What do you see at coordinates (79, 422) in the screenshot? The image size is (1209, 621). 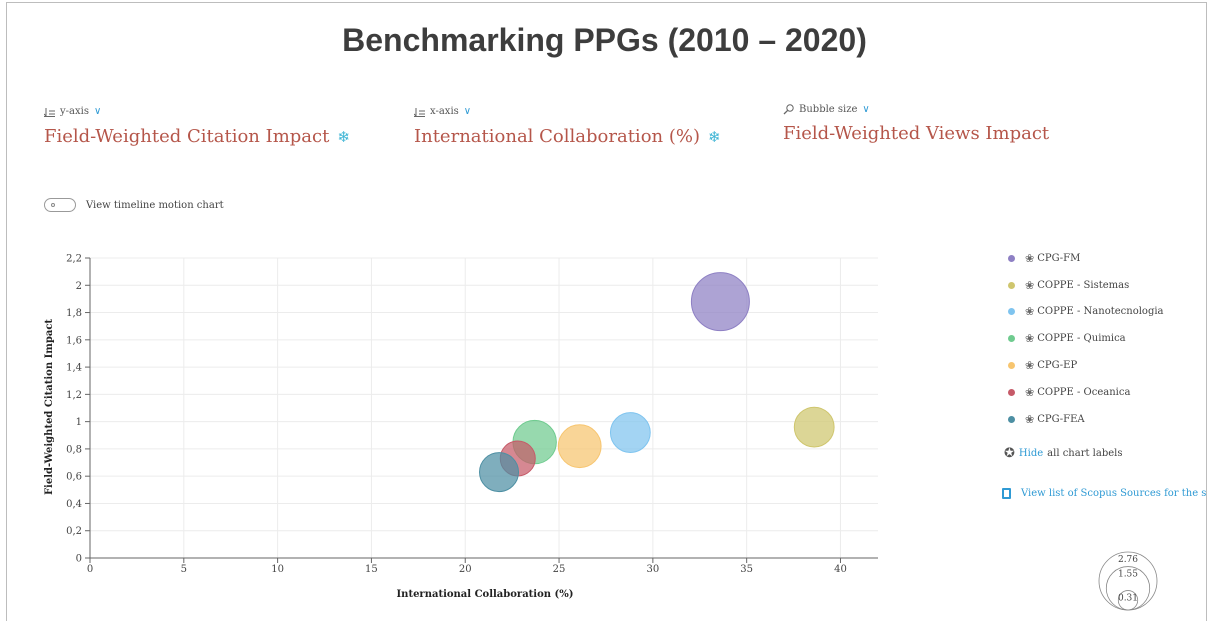 I see `y-tick-label: 1` at bounding box center [79, 422].